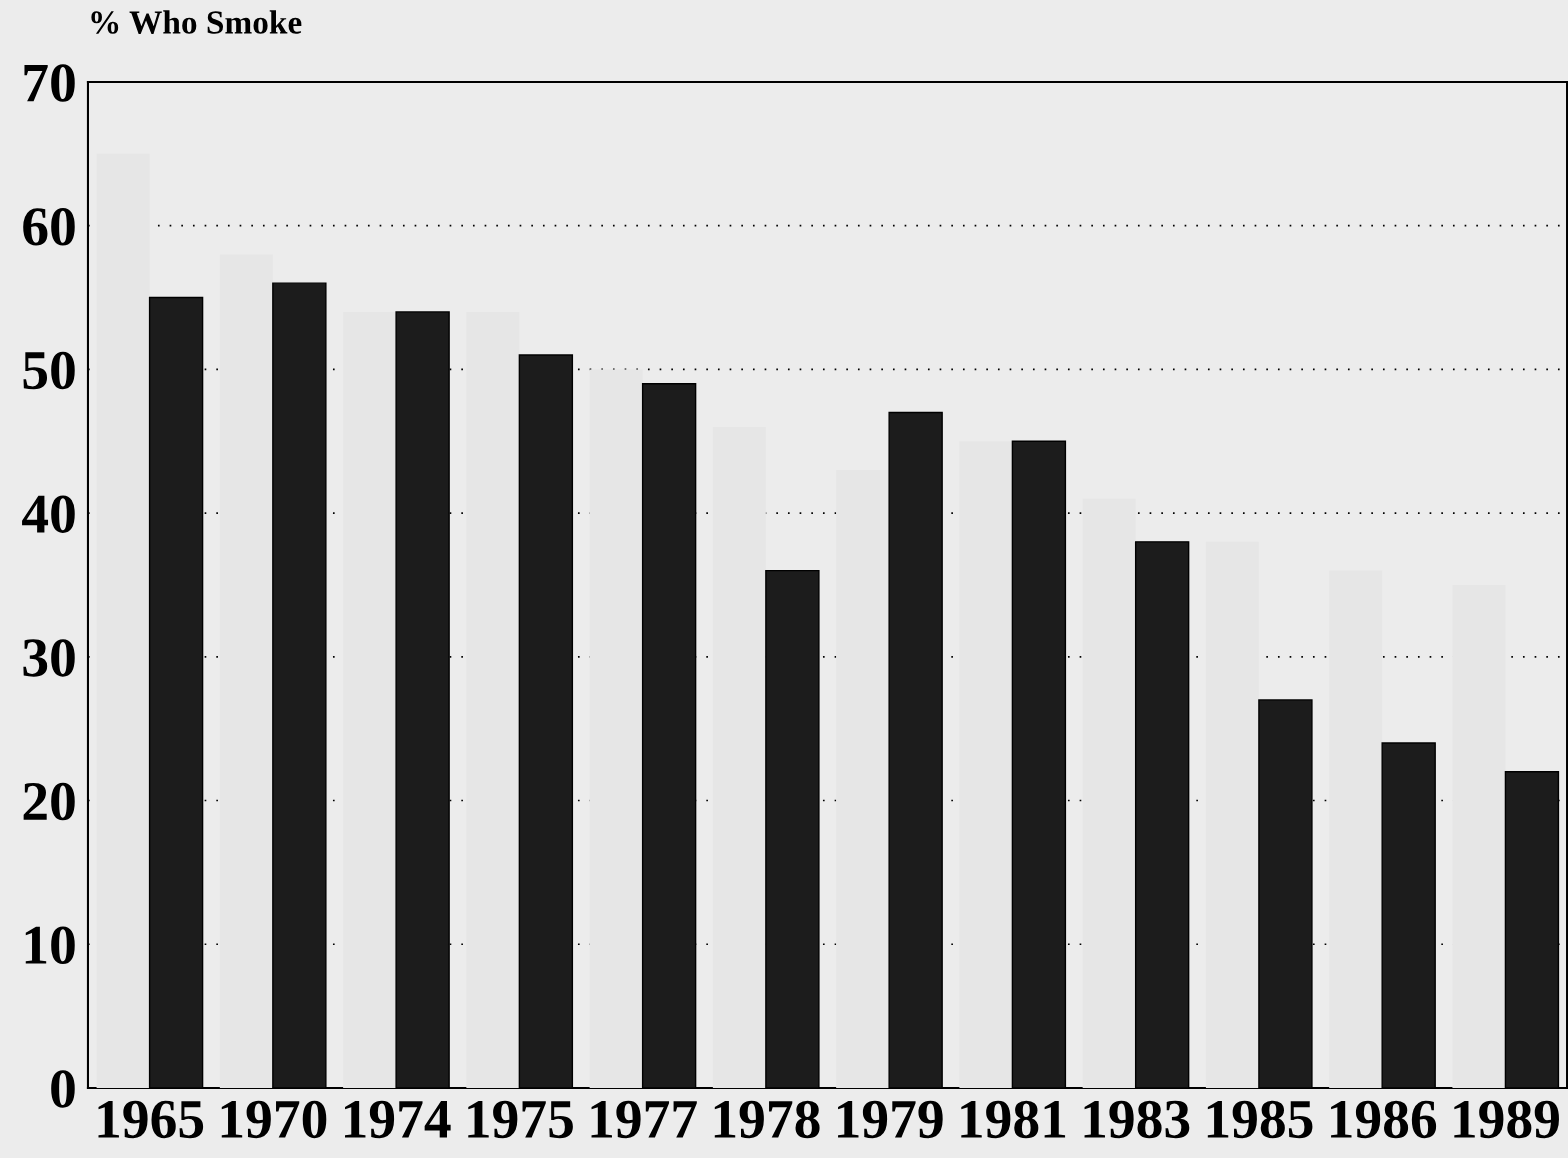  Describe the element at coordinates (49, 801) in the screenshot. I see `y-tick-label: 20` at that location.